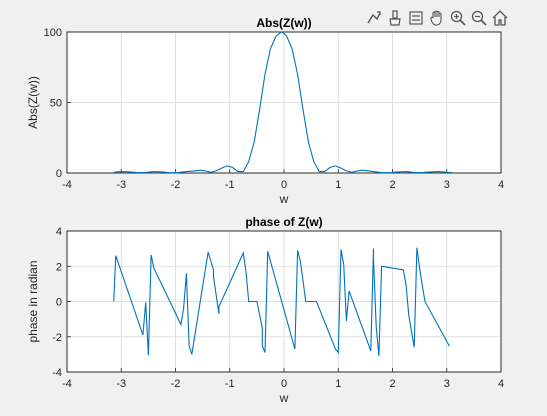 Image resolution: width=547 pixels, height=416 pixels. What do you see at coordinates (57, 373) in the screenshot?
I see `y-tick-label: -4` at bounding box center [57, 373].